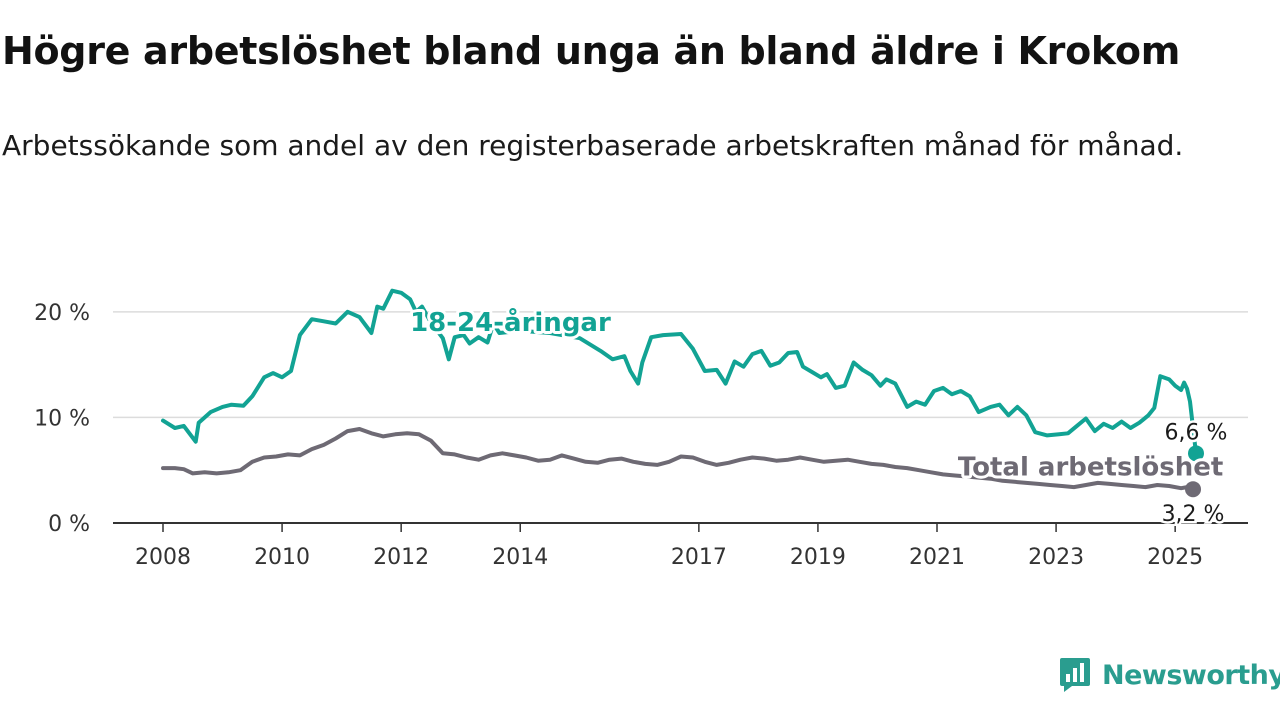 This screenshot has height=720, width=1280. Describe the element at coordinates (818, 557) in the screenshot. I see `x-tick-label: 2019` at that location.